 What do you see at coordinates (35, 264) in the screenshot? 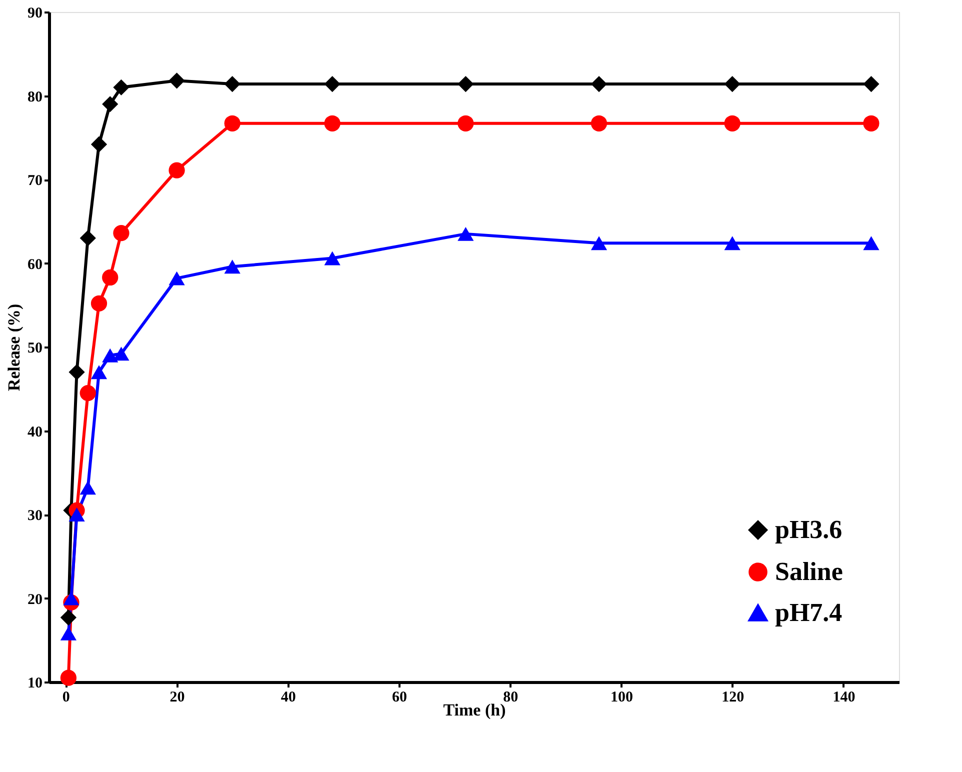
I see `y-tick-label: 60` at bounding box center [35, 264].